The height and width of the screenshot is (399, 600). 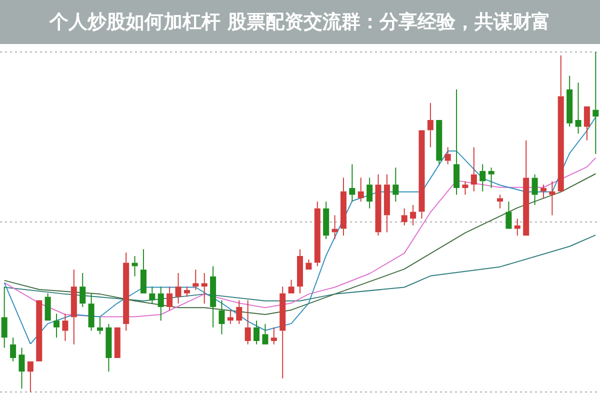 What do you see at coordinates (300, 22) in the screenshot?
I see `chart-title: 个人炒股如何加杠杆 股票配资交流群：分享经验，共谋财富` at bounding box center [300, 22].